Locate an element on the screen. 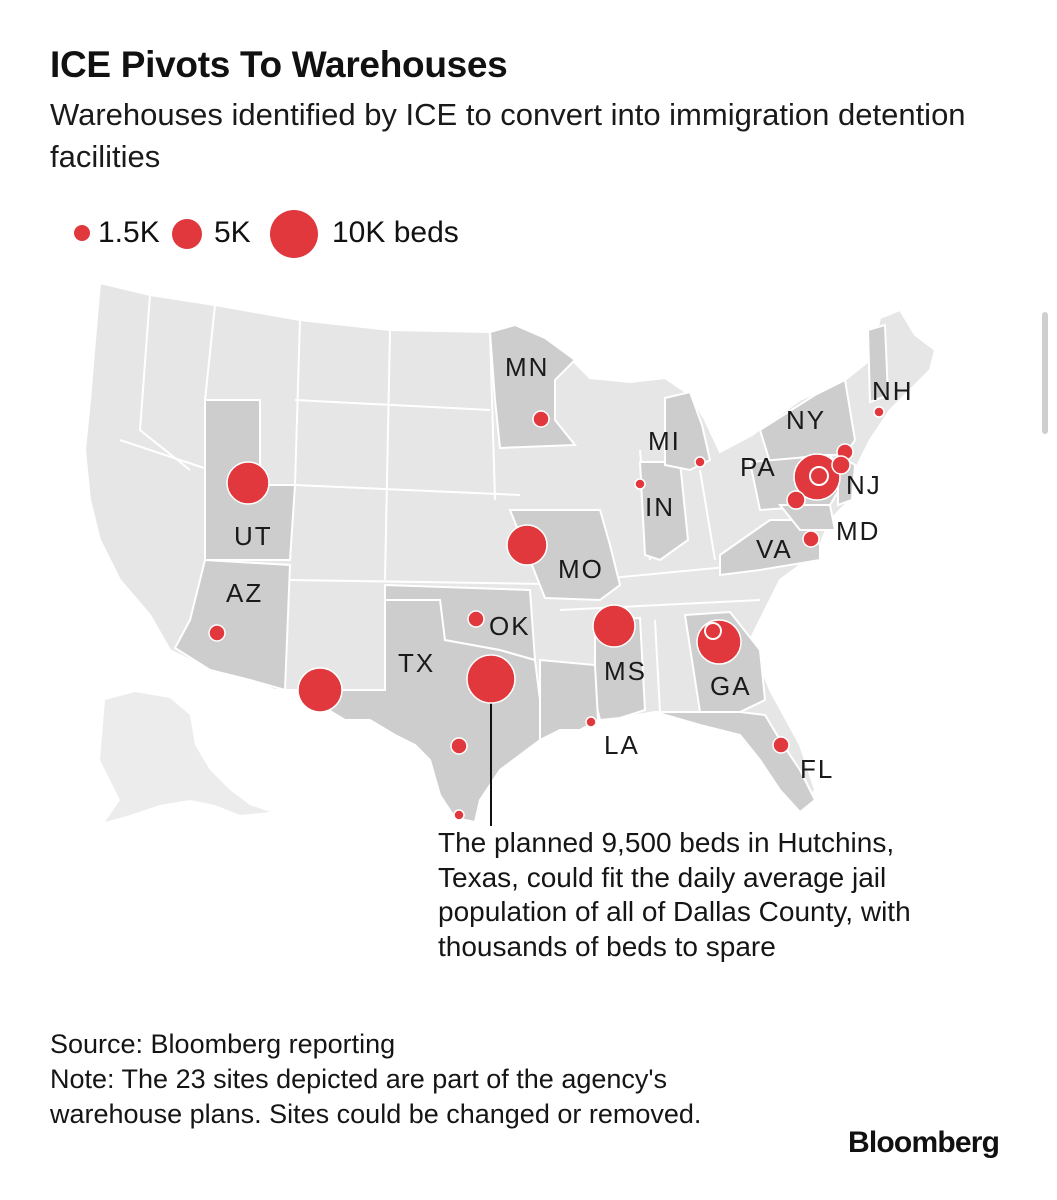 The image size is (1057, 1200). legend-dot-small is located at coordinates (82, 233).